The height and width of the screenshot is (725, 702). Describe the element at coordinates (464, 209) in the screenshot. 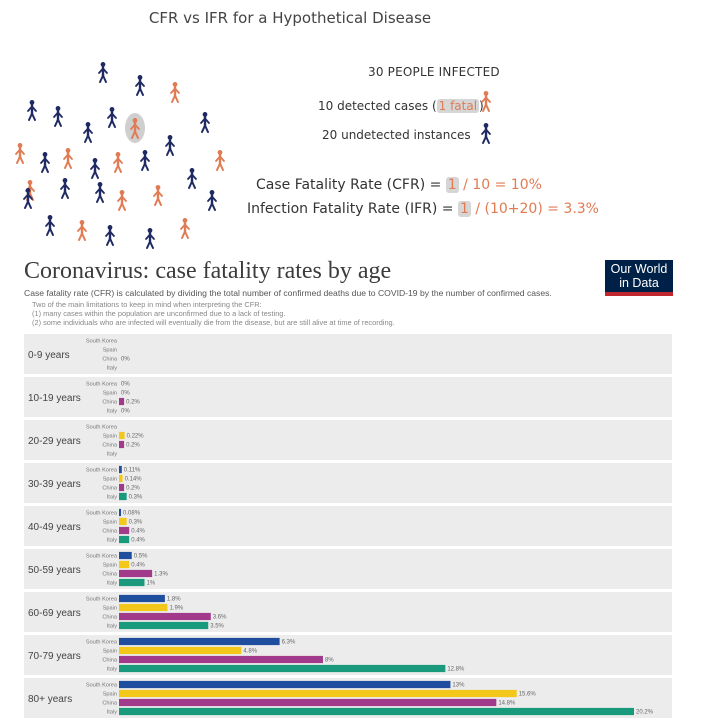

I see `ifr-numerator: 1` at that location.